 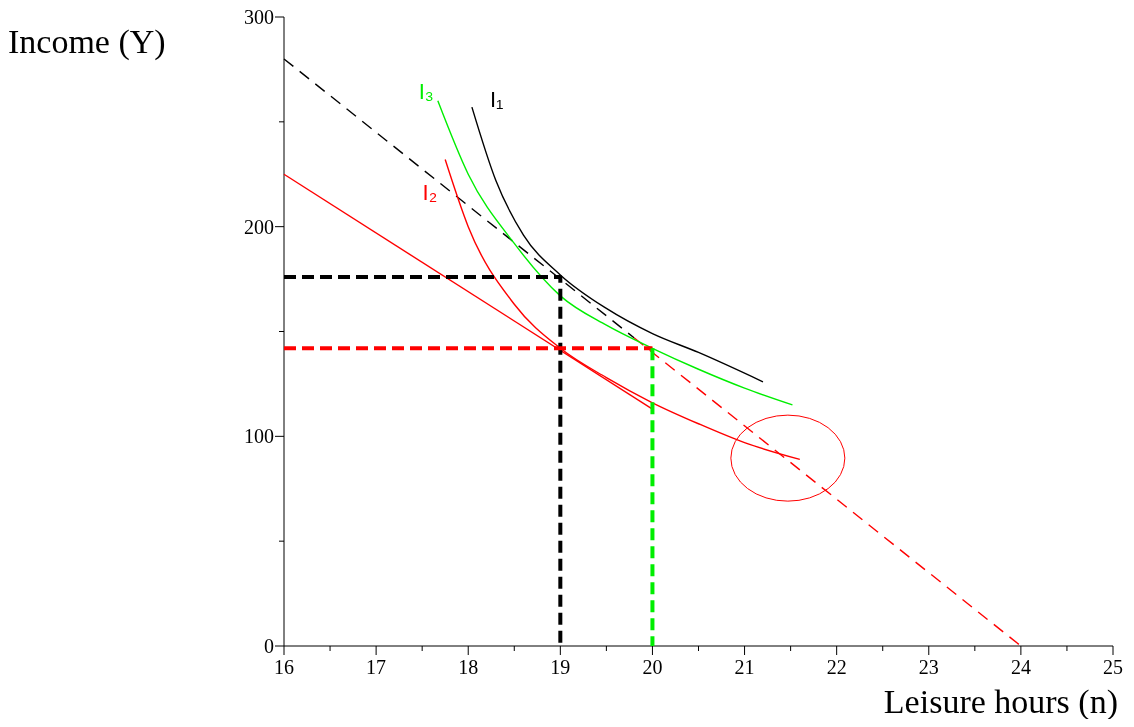 What do you see at coordinates (1020, 667) in the screenshot?
I see `x-tick-label: 24` at bounding box center [1020, 667].